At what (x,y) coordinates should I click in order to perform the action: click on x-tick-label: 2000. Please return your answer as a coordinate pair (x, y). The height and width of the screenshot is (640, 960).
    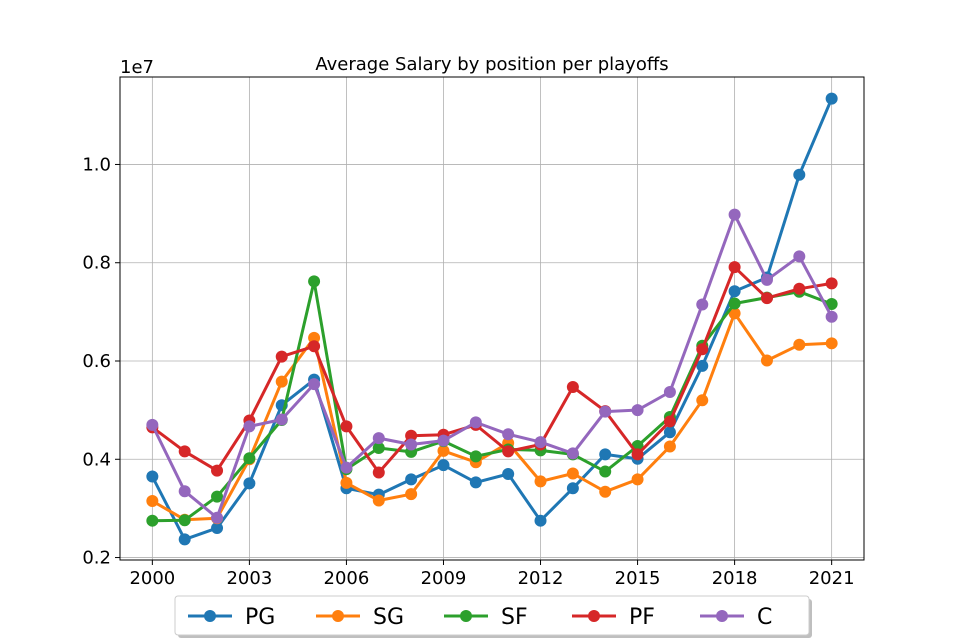
    Looking at the image, I should click on (152, 578).